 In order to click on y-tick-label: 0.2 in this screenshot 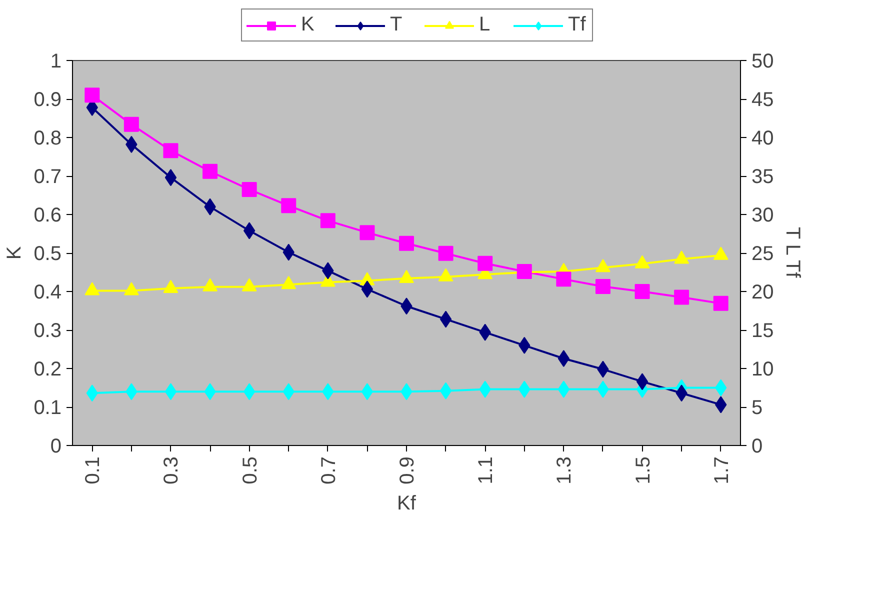, I will do `click(48, 369)`.